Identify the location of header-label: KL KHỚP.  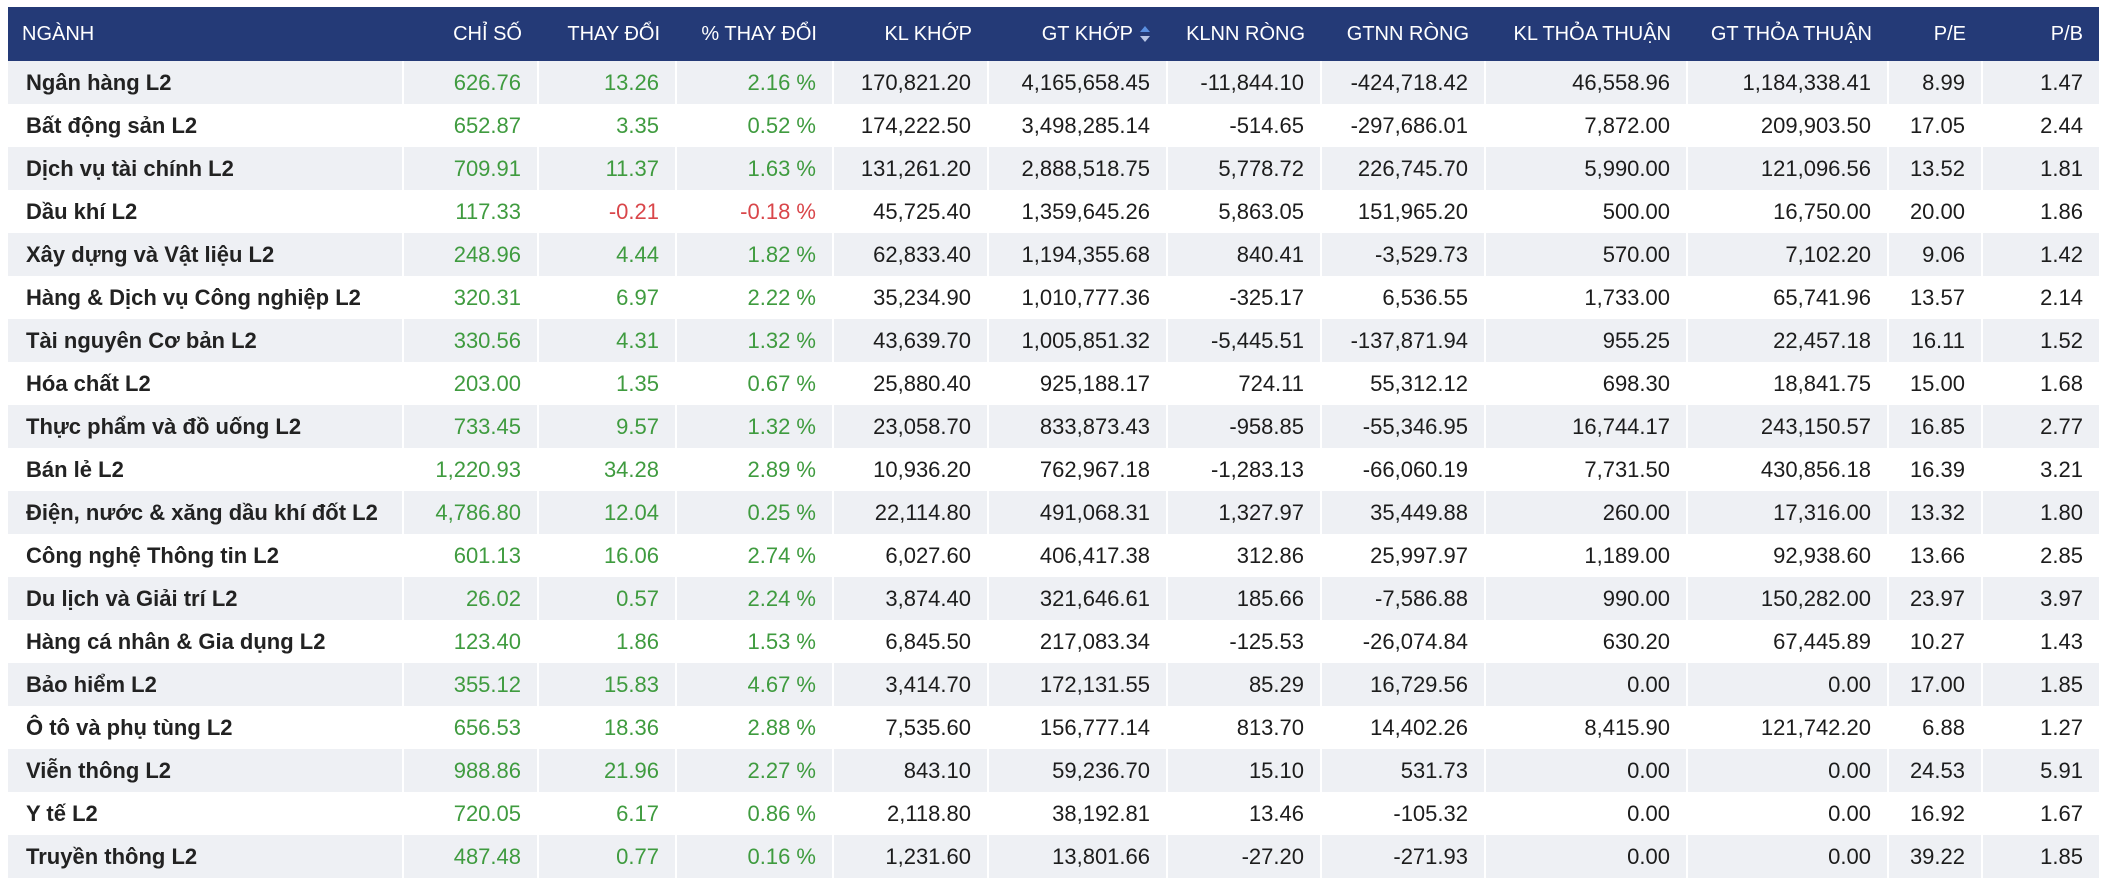
(928, 33).